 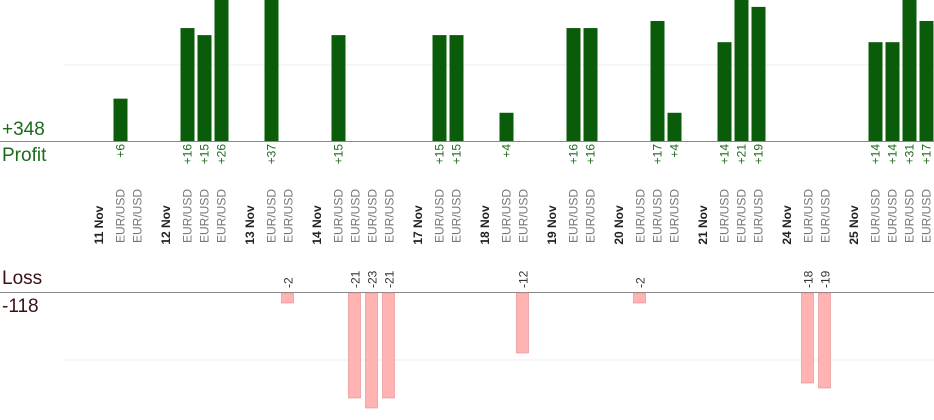 What do you see at coordinates (272, 154) in the screenshot?
I see `data-label: +37` at bounding box center [272, 154].